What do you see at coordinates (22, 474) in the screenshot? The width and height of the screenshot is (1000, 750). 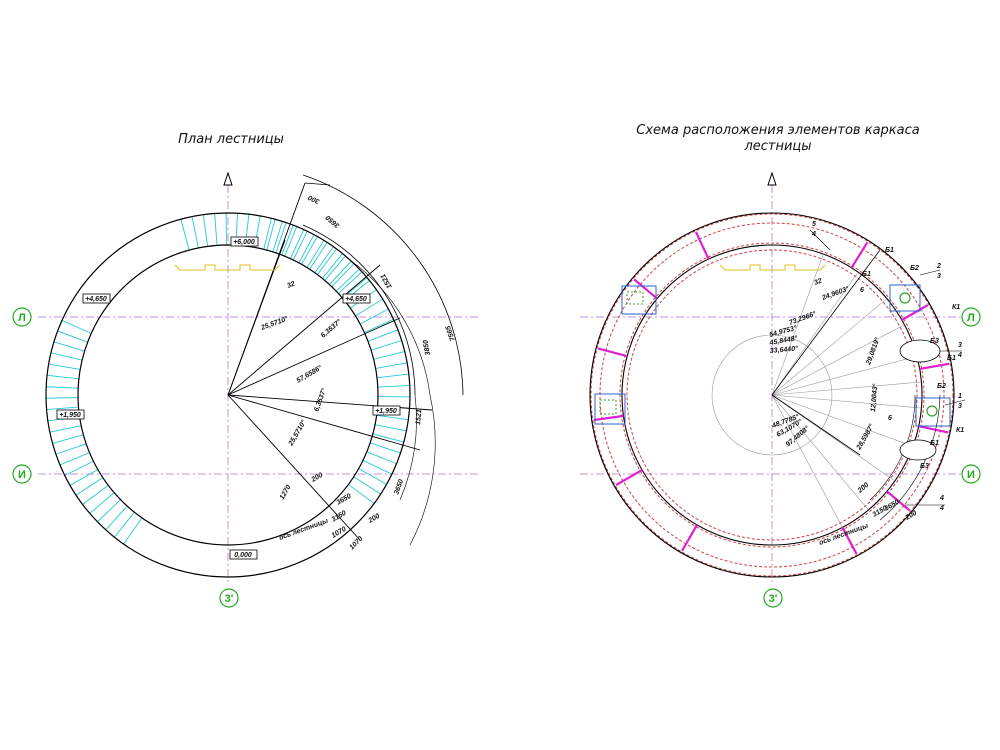 I see `axis-bubble-i` at bounding box center [22, 474].